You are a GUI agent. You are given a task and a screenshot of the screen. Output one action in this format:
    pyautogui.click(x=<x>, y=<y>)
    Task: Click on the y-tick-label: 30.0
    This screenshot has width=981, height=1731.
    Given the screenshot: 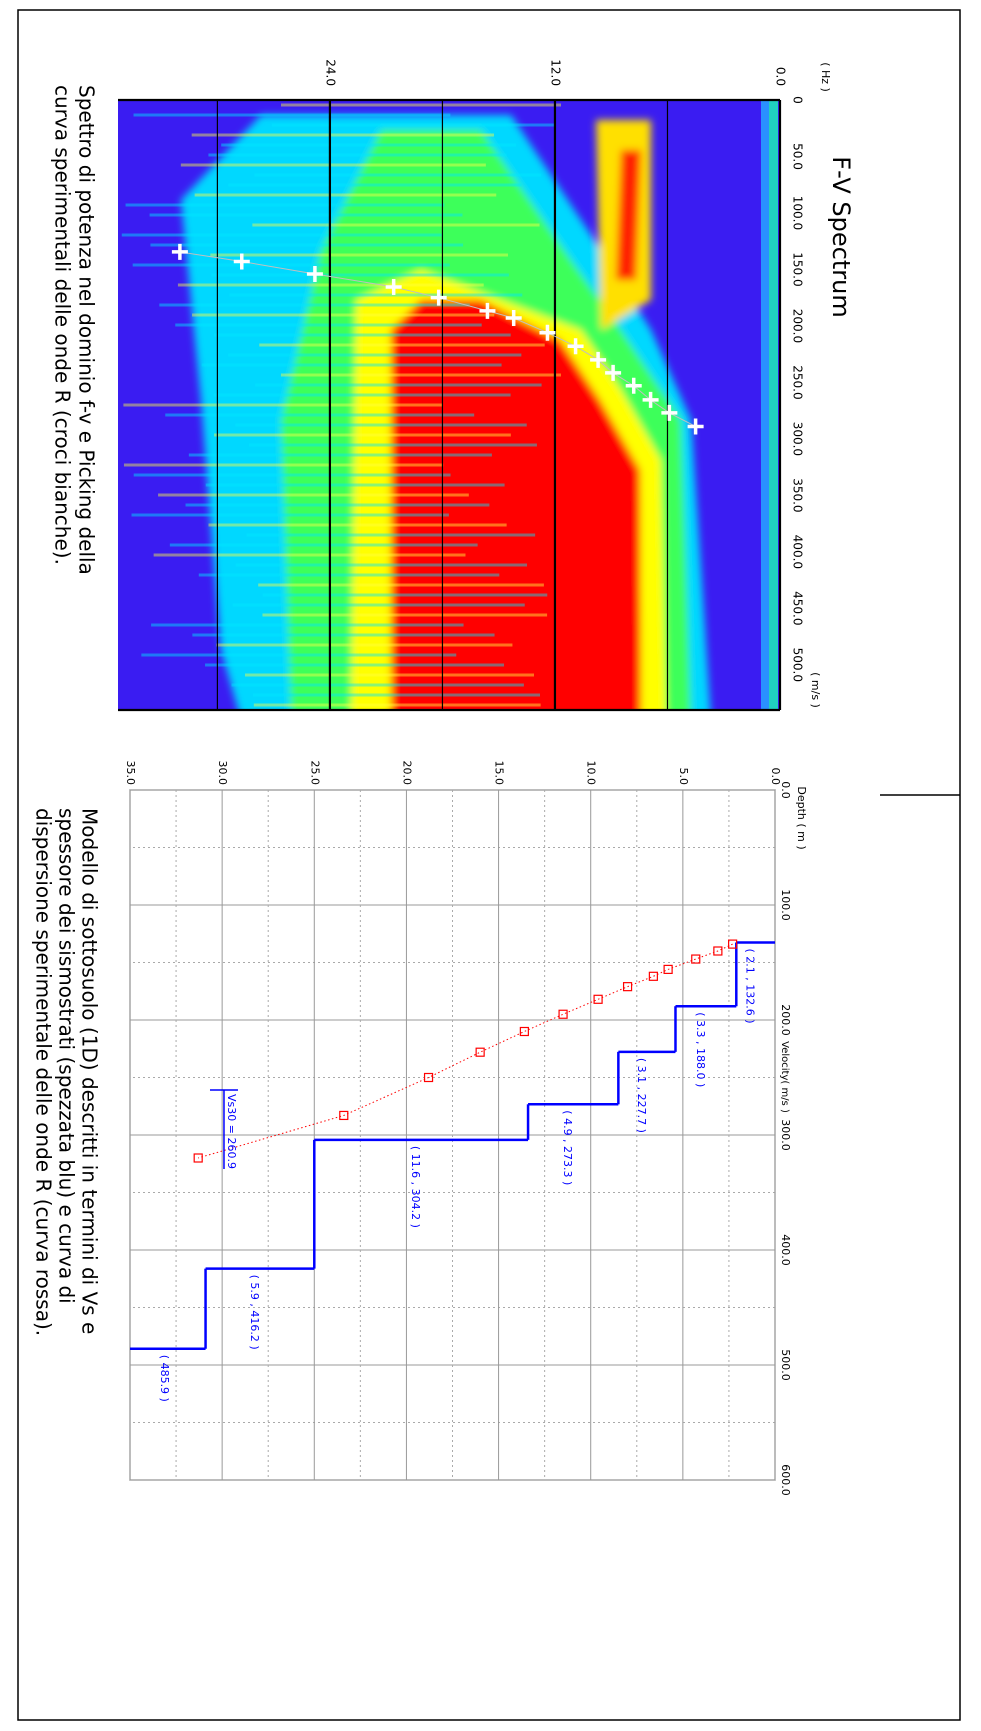 What is the action you would take?
    pyautogui.click(x=222, y=773)
    